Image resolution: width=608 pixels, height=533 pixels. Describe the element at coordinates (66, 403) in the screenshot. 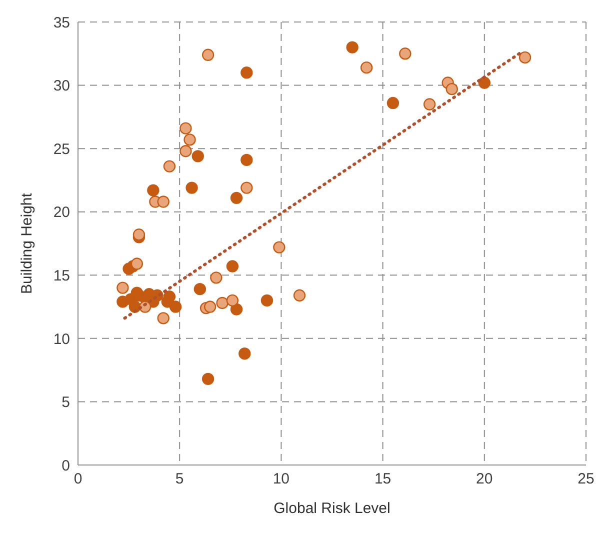

I see `y-tick-label: 5` at that location.